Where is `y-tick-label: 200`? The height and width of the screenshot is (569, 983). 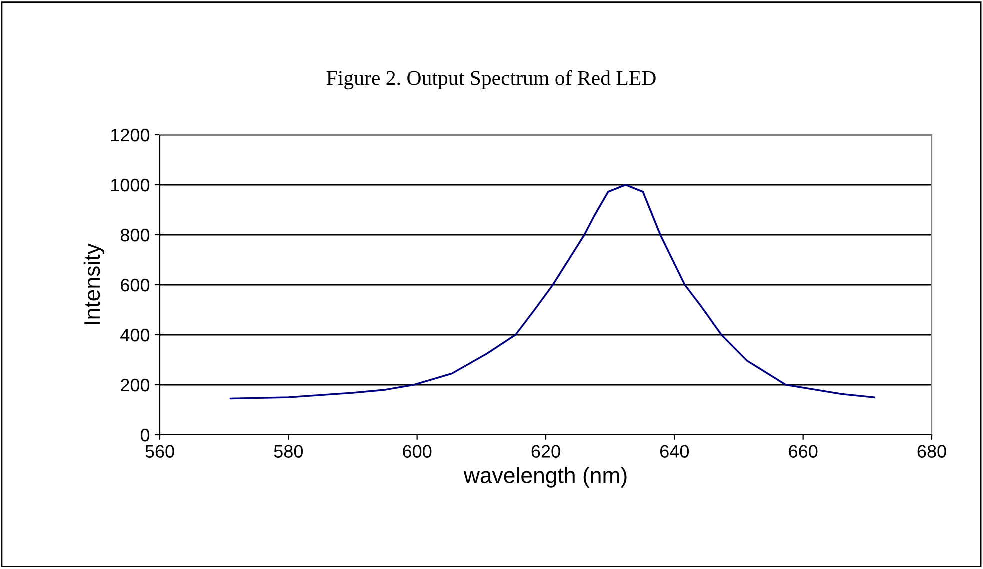 y-tick-label: 200 is located at coordinates (135, 385).